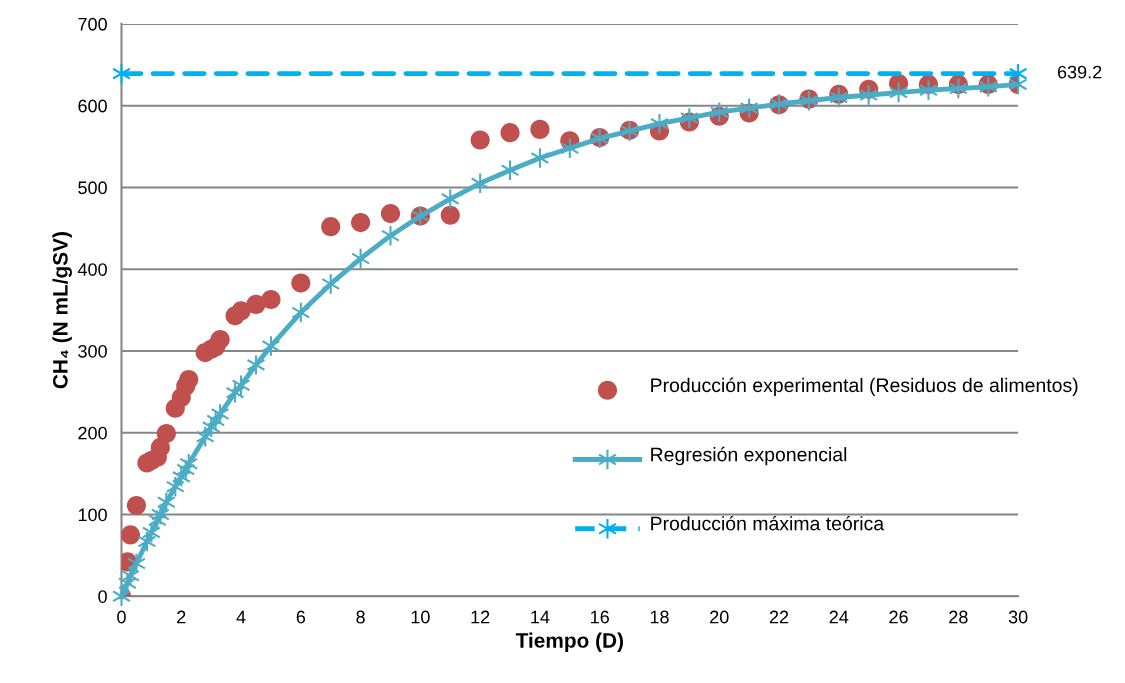 The width and height of the screenshot is (1125, 683). I want to click on y-tick-label: 600, so click(92, 106).